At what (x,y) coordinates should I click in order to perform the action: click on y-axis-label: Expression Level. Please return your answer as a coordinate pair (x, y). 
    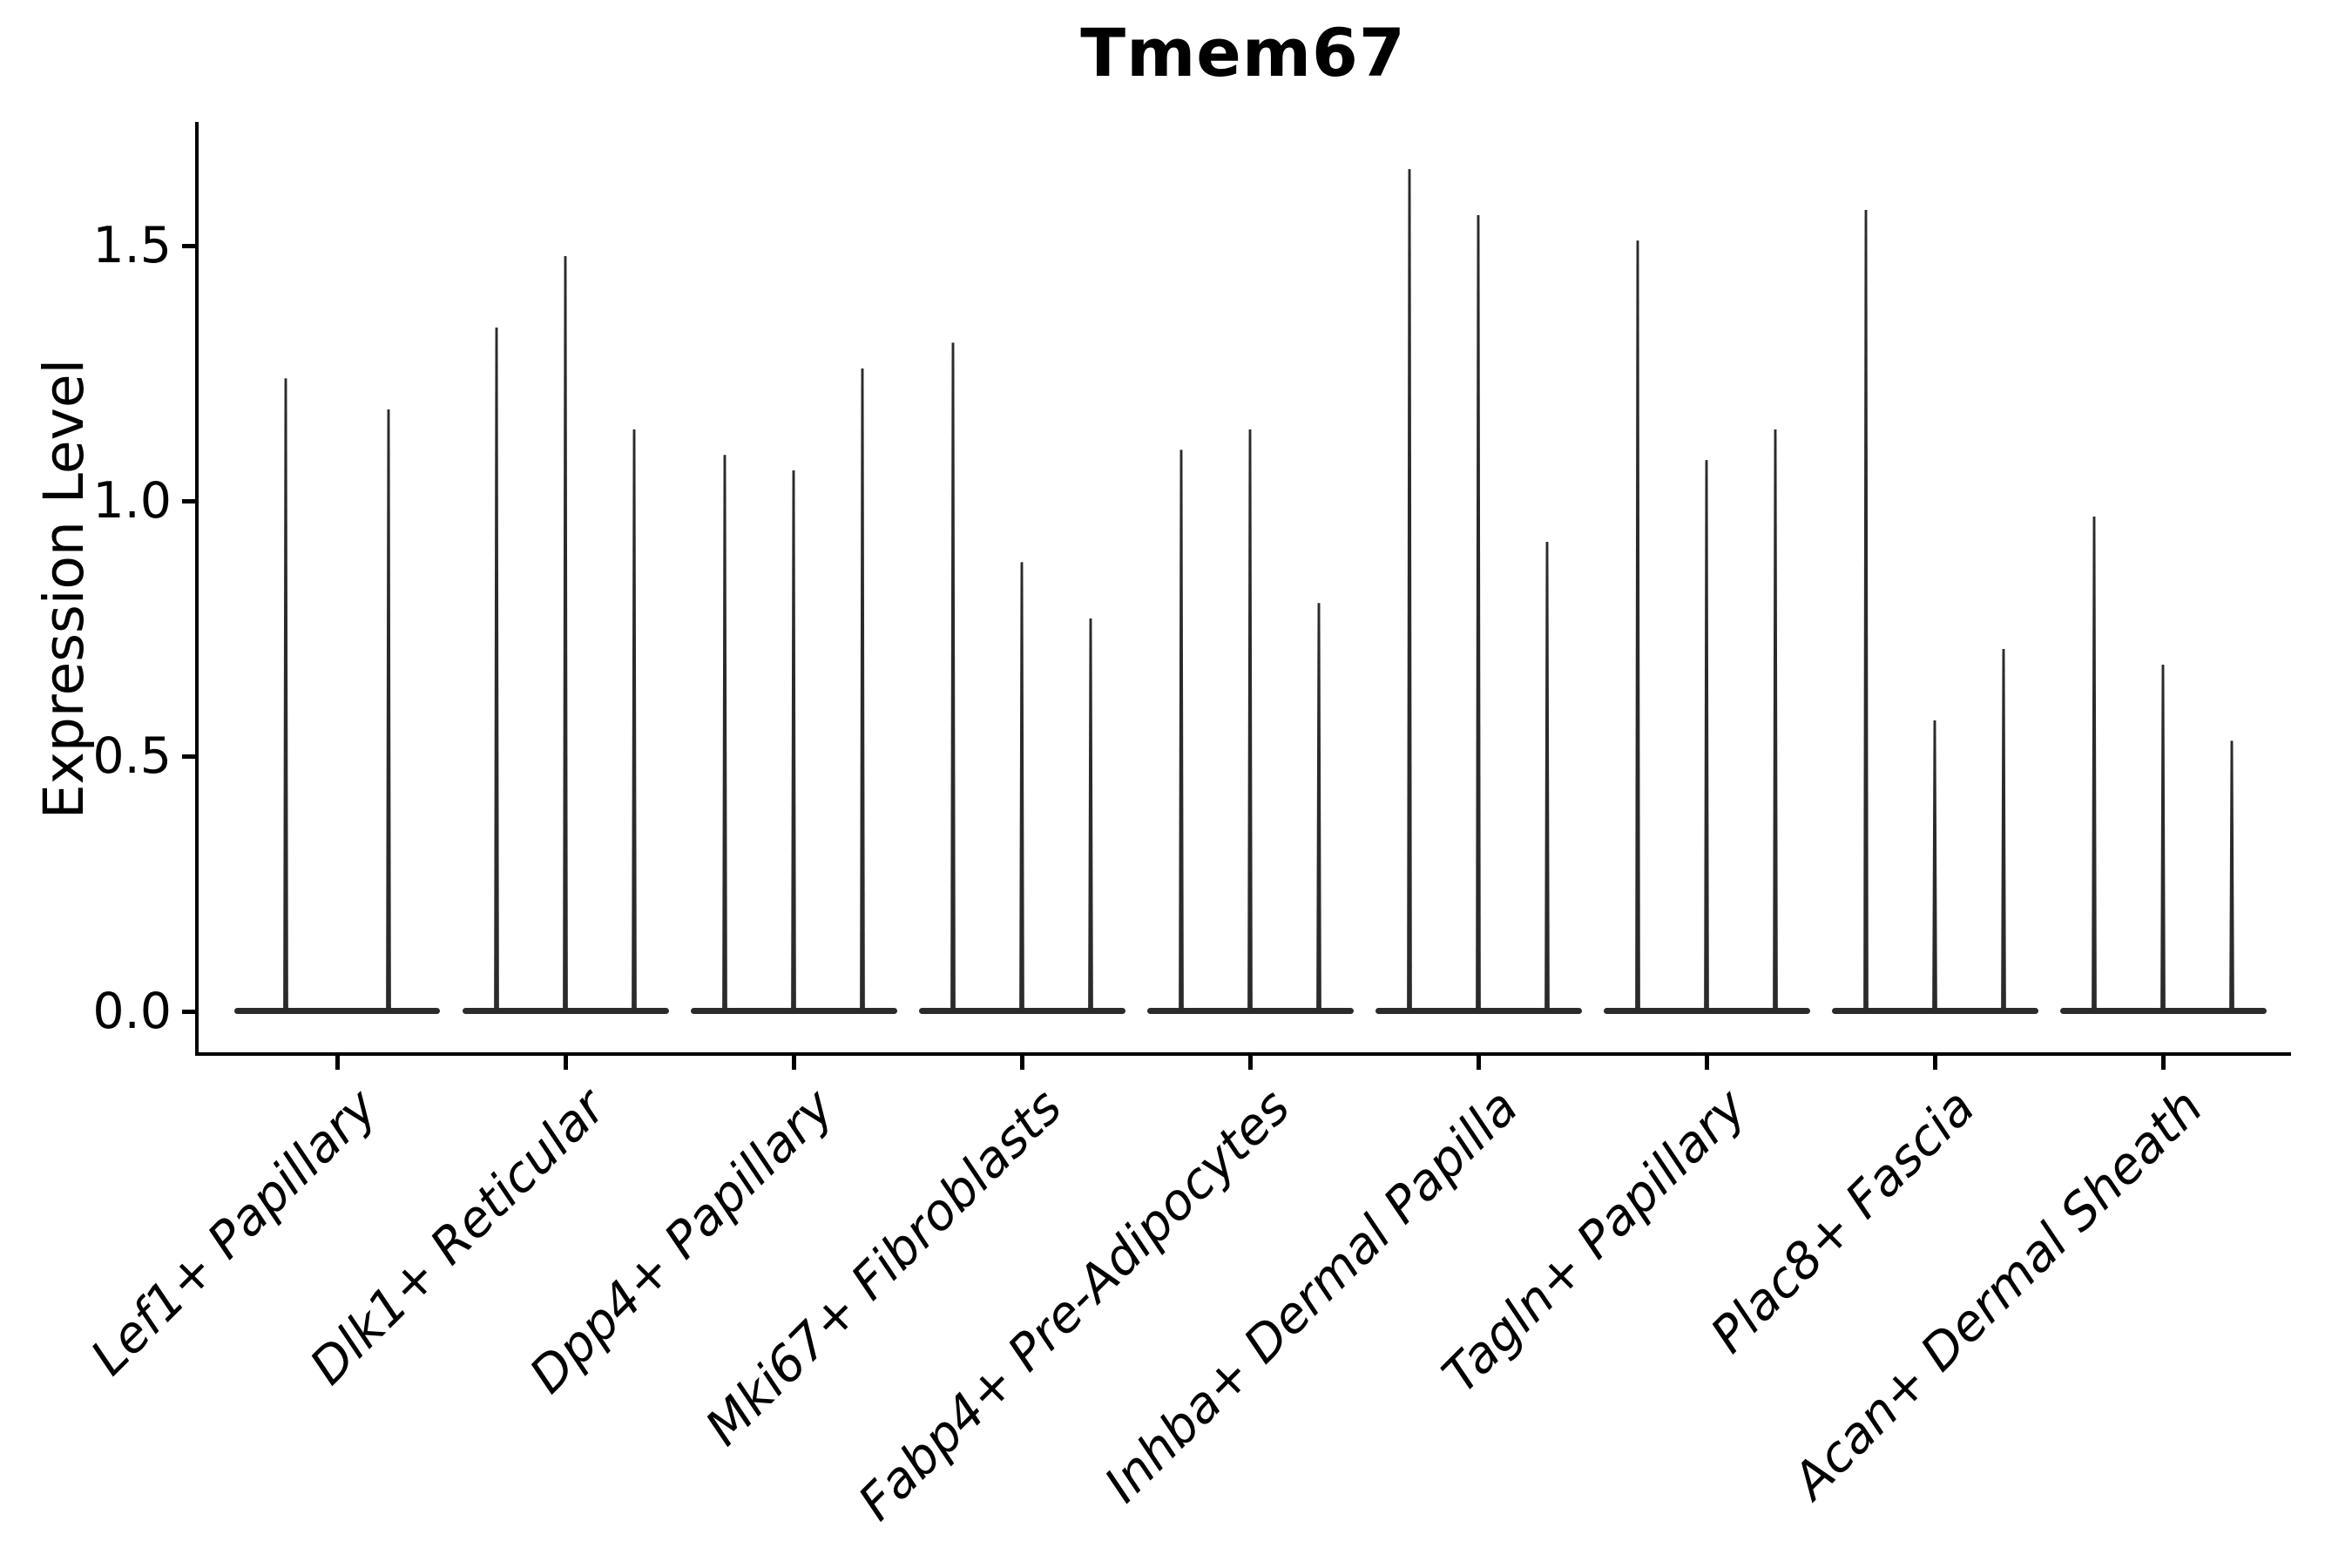
    Looking at the image, I should click on (64, 589).